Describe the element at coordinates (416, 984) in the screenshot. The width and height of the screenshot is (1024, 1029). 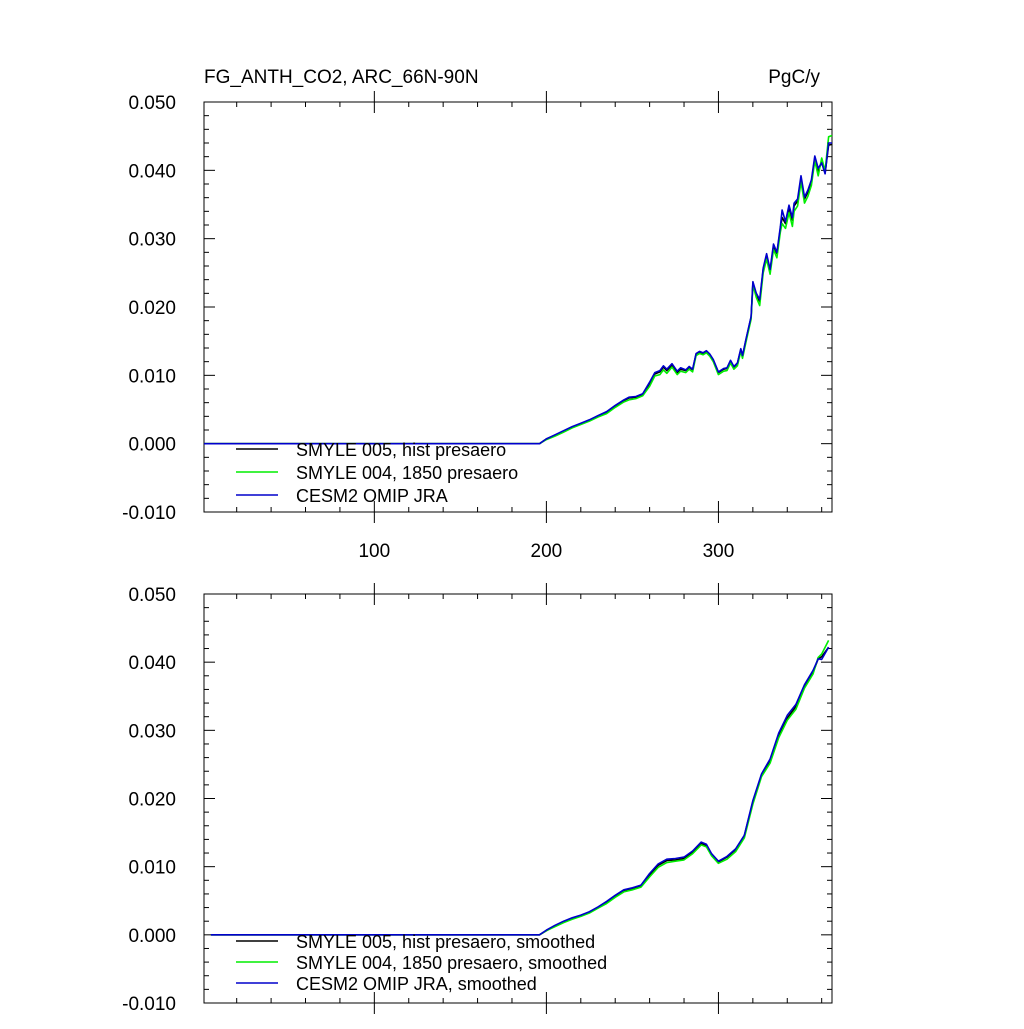
I see `legend-label: CESM2 OMIP JRA, smoothed` at that location.